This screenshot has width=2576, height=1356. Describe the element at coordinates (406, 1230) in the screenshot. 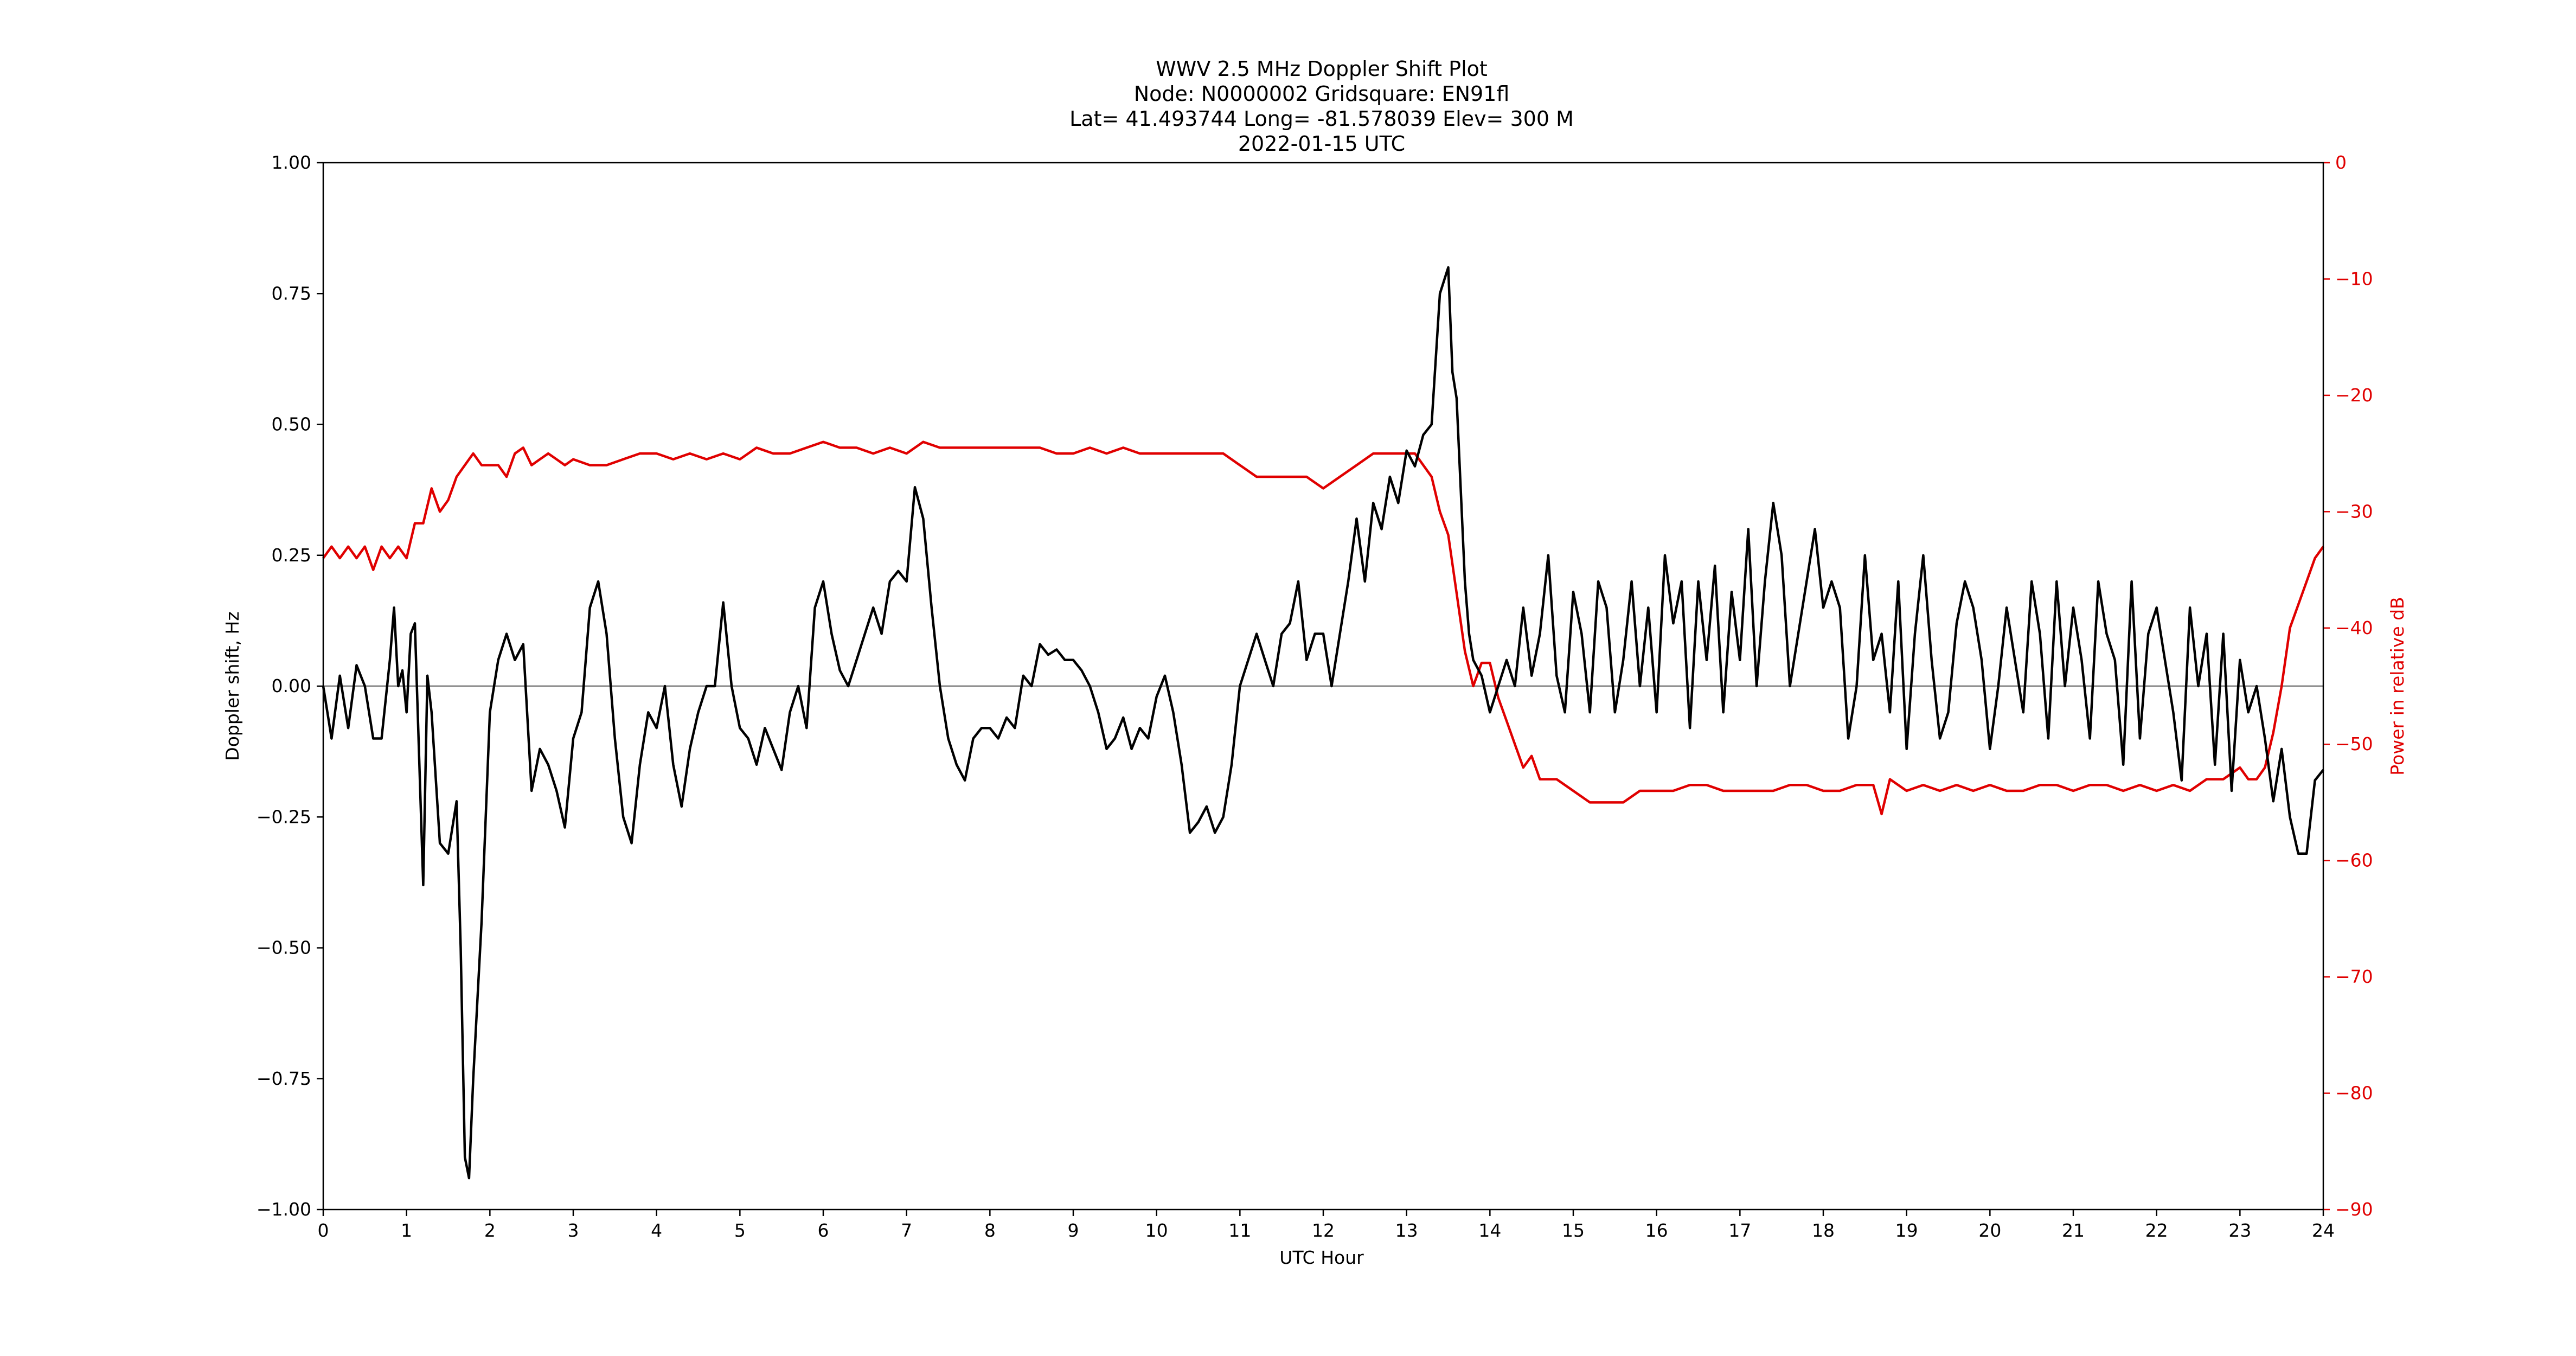

I see `x-tick-label: 1` at that location.